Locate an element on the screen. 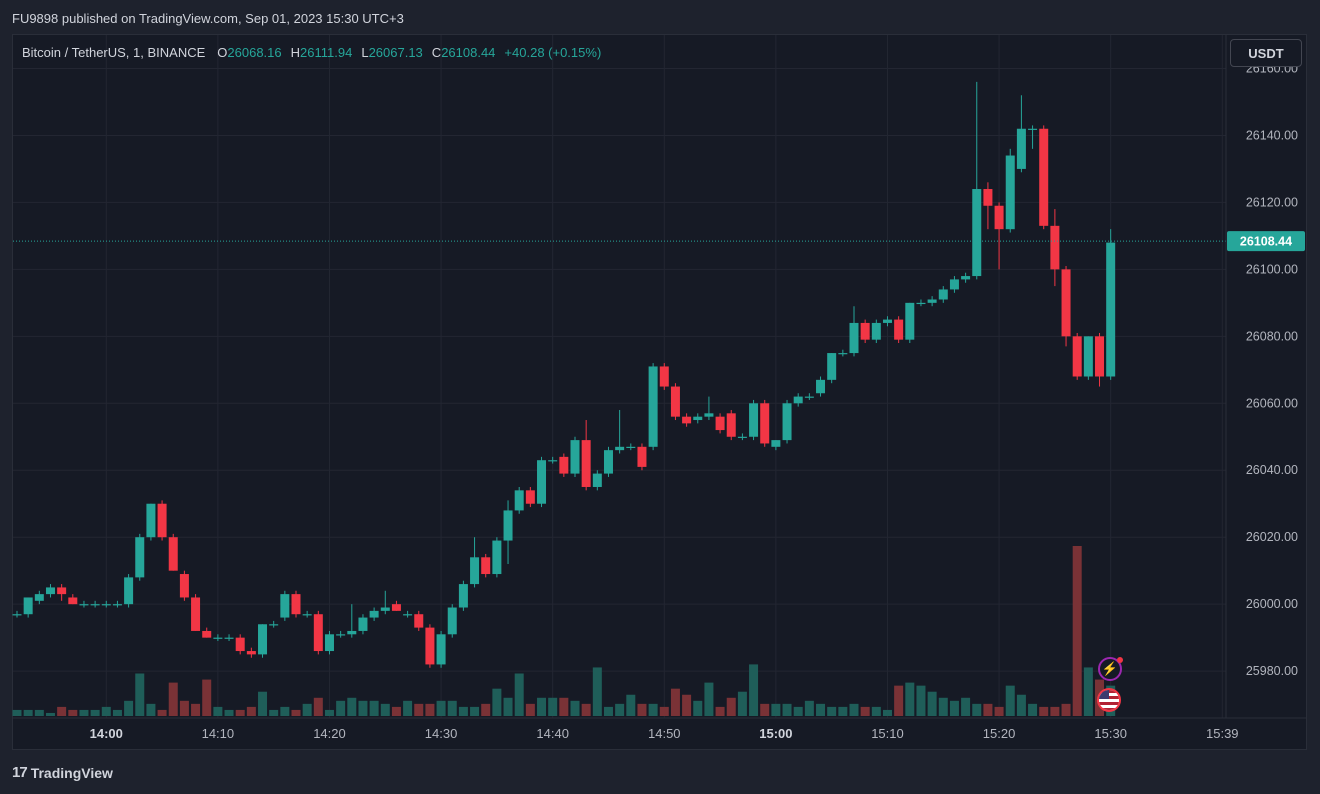  symbol-title: Bitcoin / TetherUS, 1, BINANCE is located at coordinates (114, 52).